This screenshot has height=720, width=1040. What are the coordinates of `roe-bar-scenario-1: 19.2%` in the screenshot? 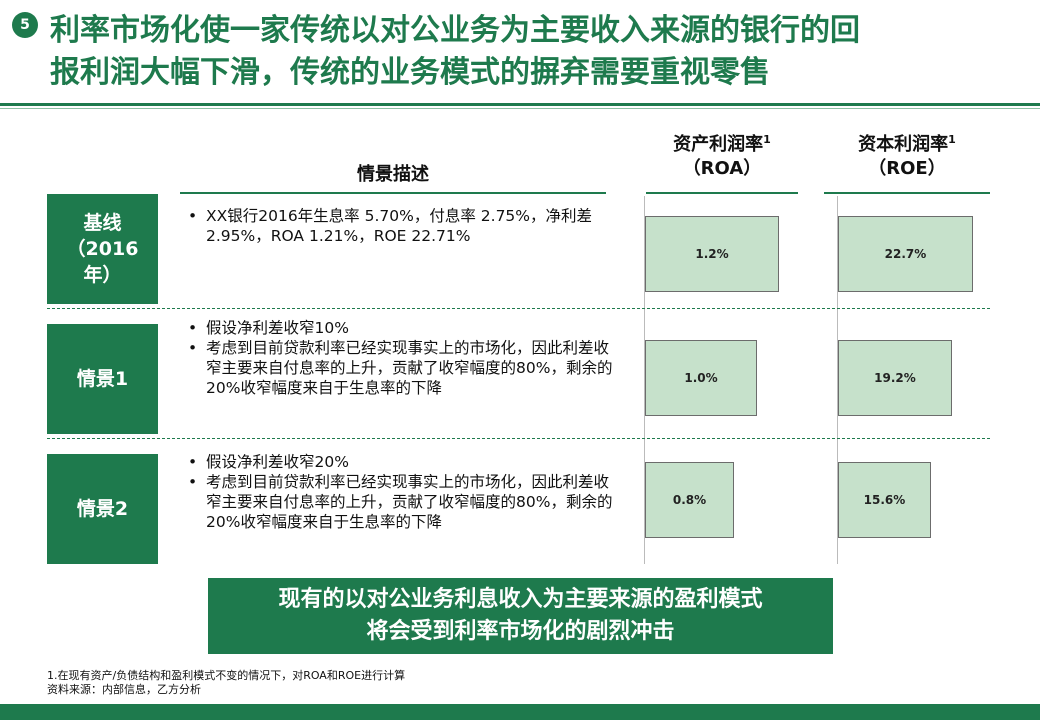 It's located at (895, 378).